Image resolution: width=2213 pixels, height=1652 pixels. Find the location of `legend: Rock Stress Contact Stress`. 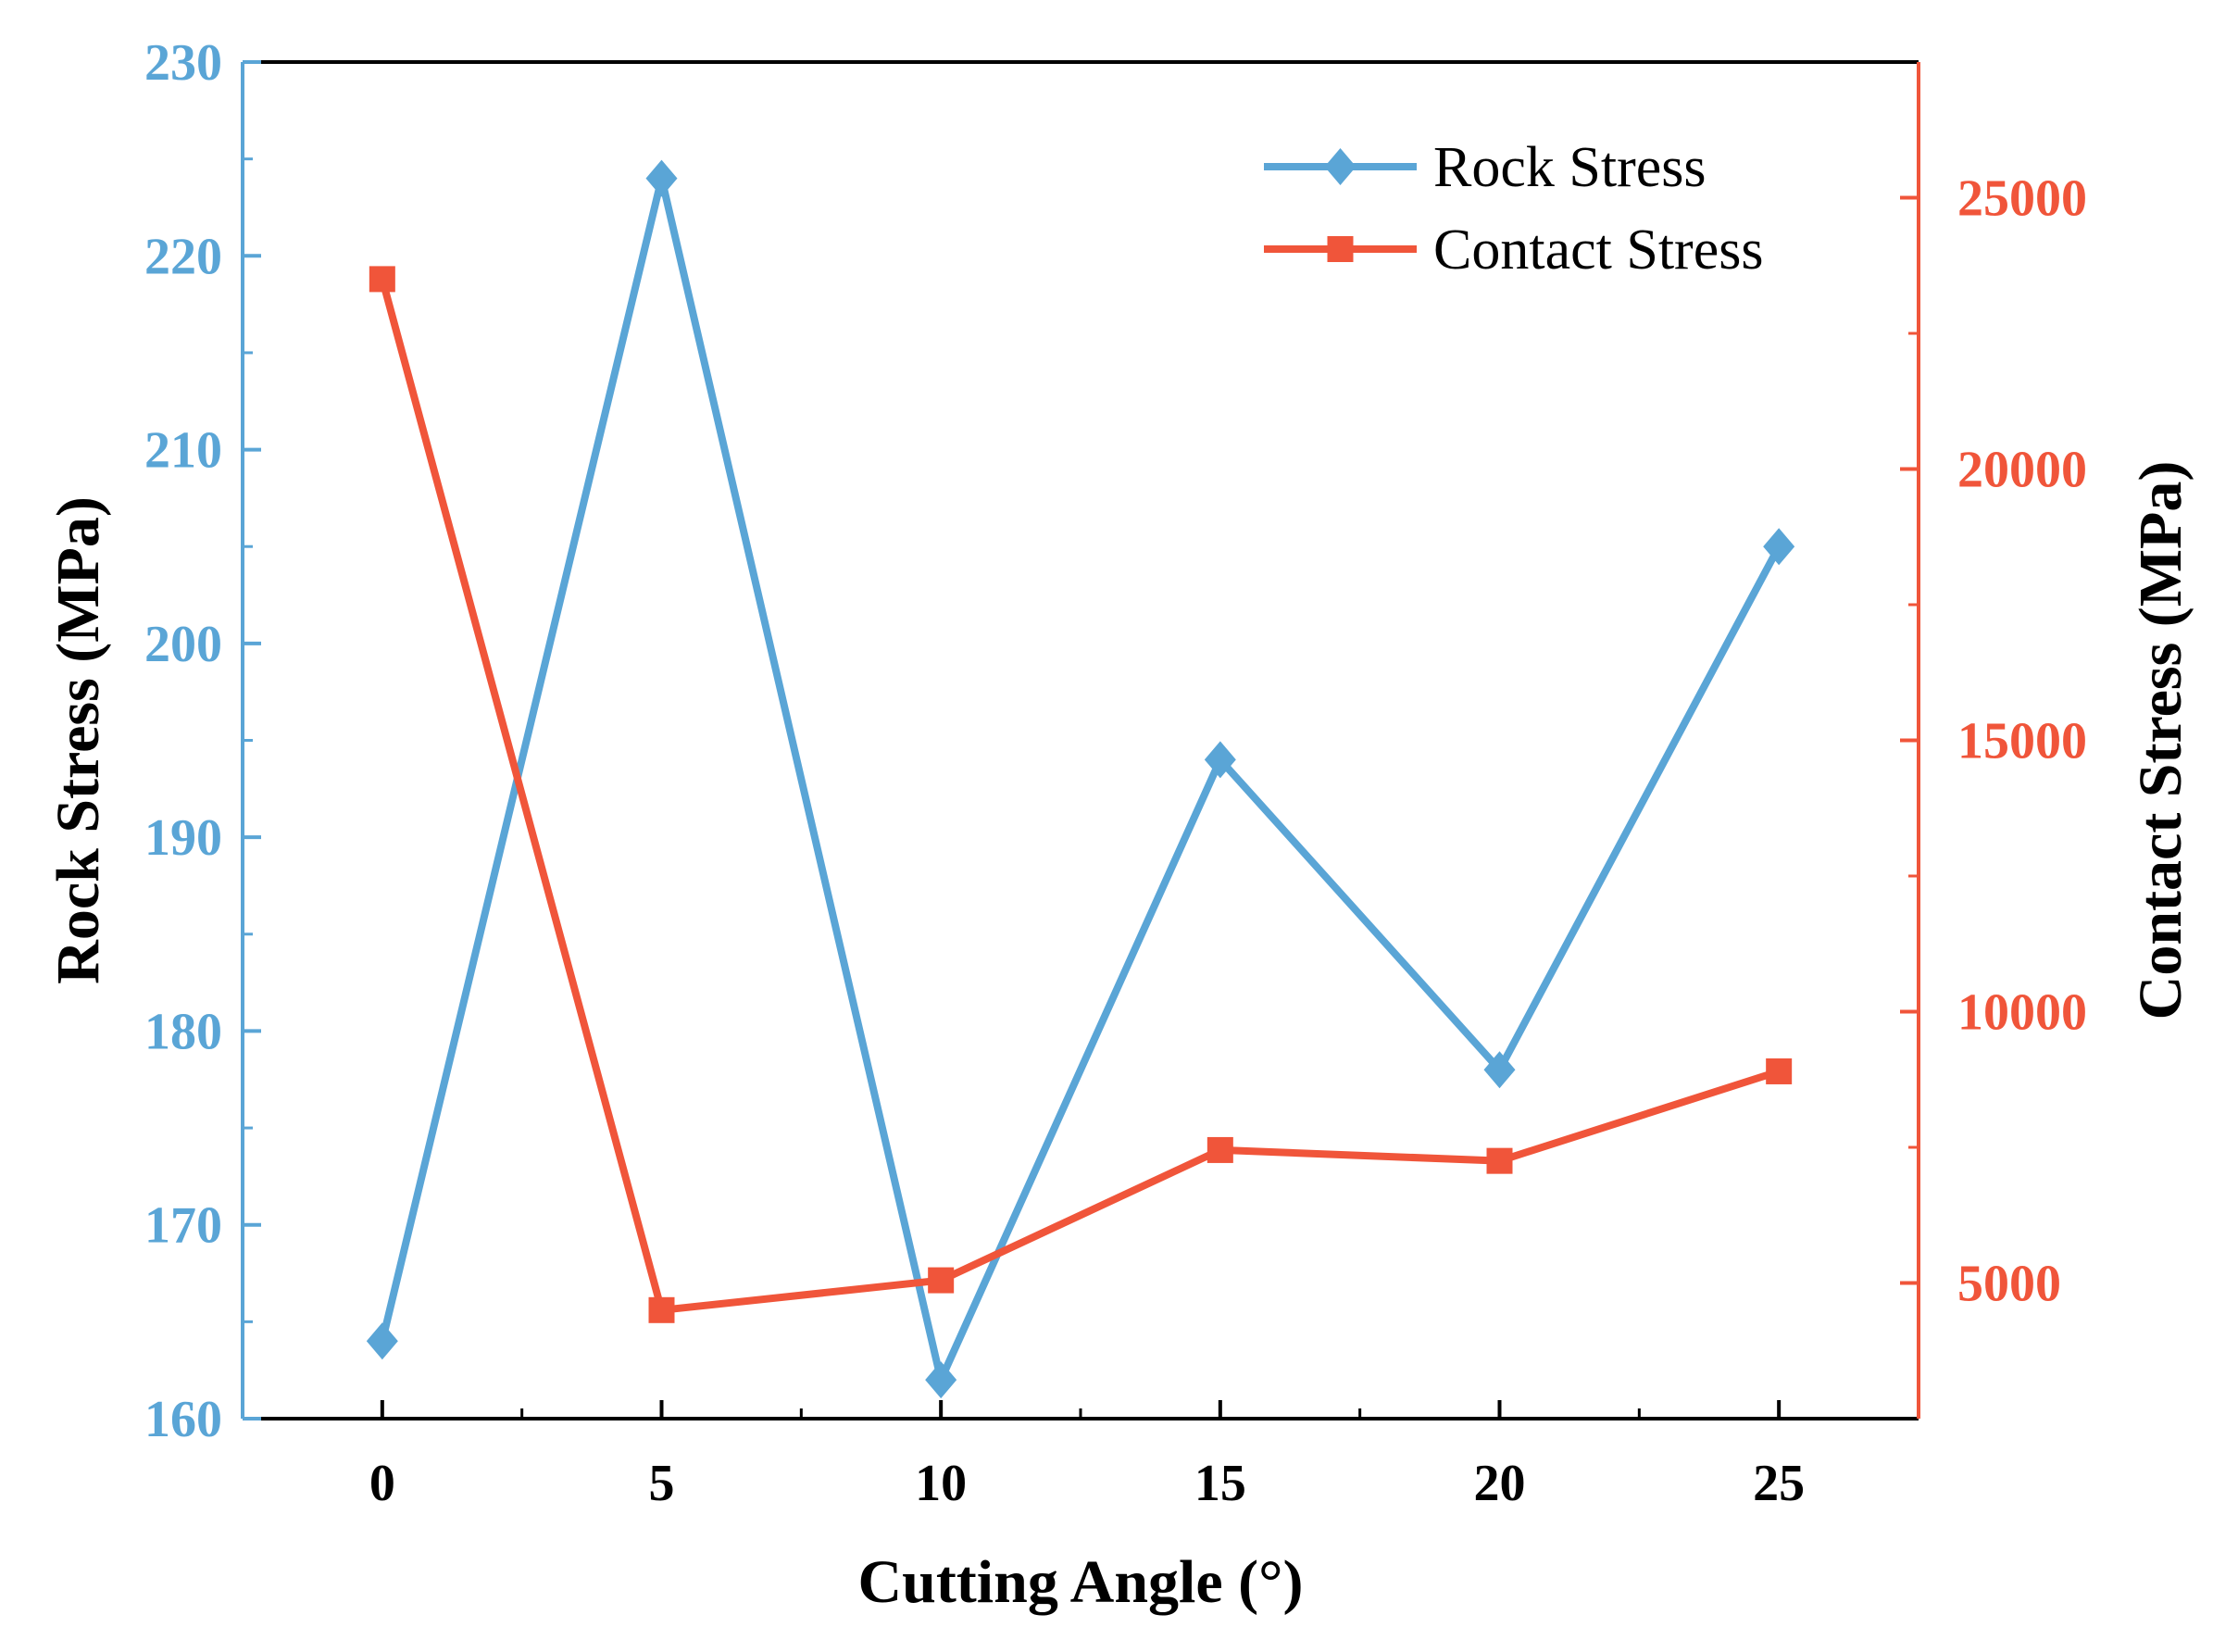

legend: Rock Stress Contact Stress is located at coordinates (1513, 209).